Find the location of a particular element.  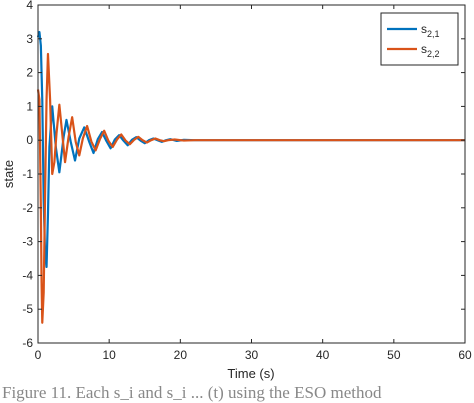

legend-label-subscript: 2,2 is located at coordinates (433, 54).